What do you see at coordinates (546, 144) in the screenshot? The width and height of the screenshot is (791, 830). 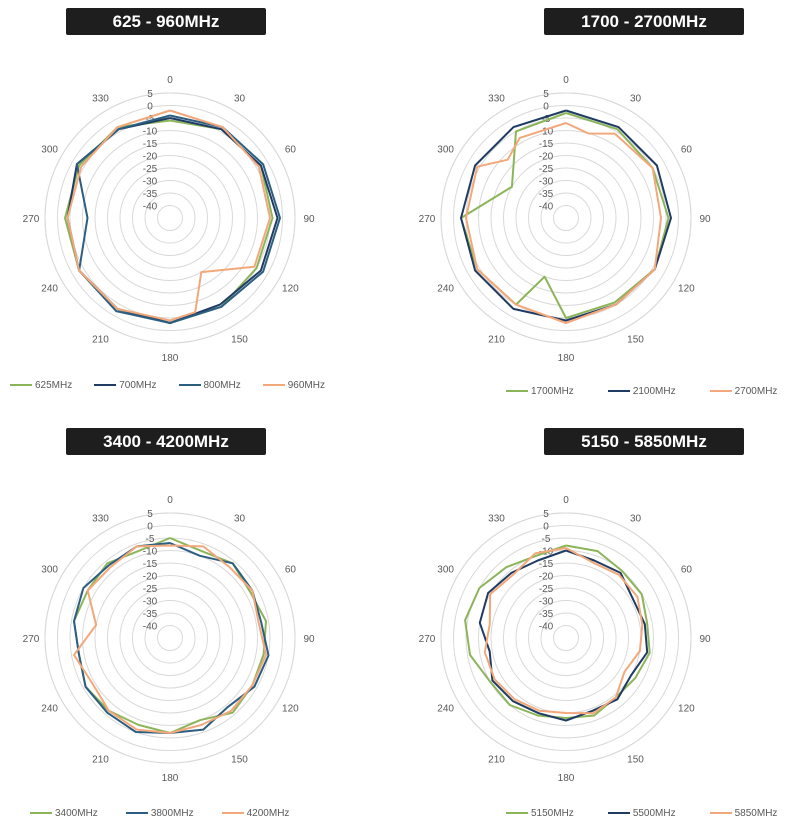 I see `radial-tick-label: -15` at bounding box center [546, 144].